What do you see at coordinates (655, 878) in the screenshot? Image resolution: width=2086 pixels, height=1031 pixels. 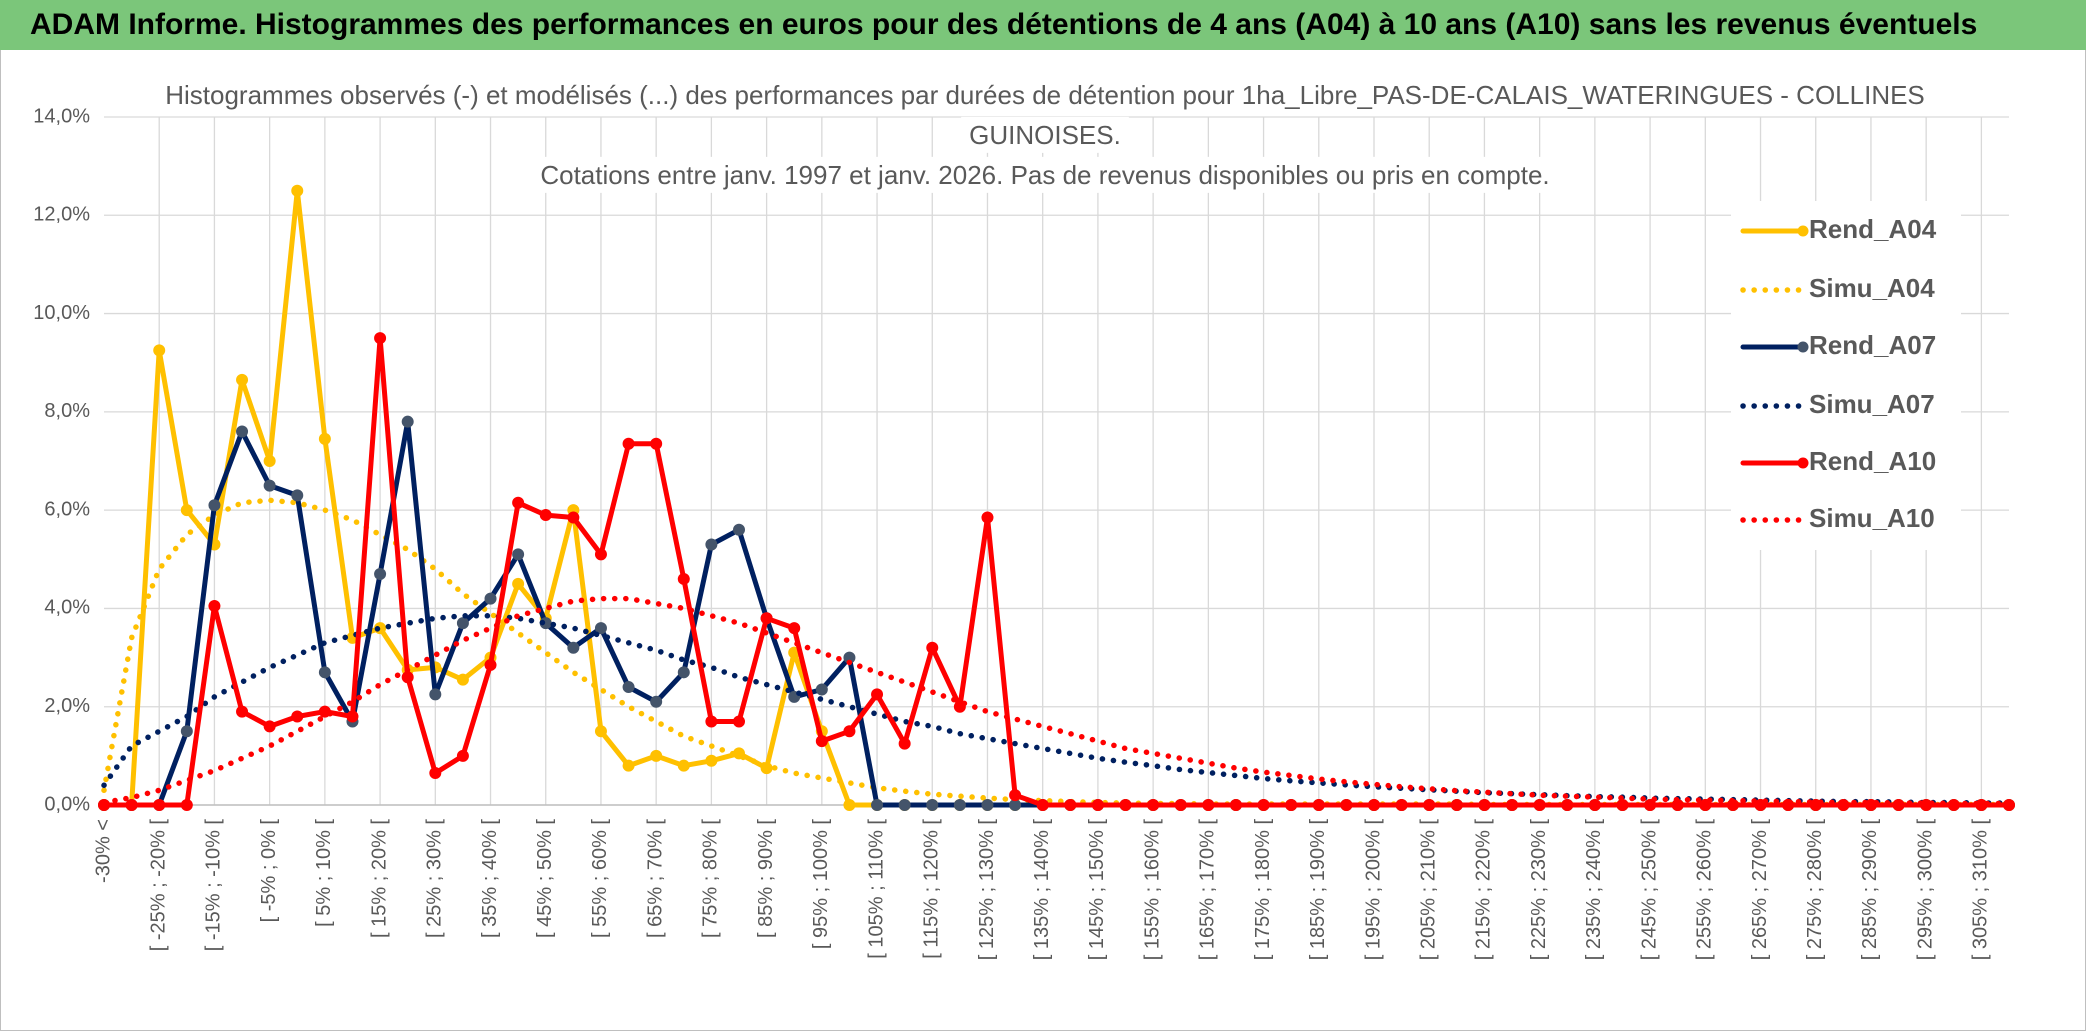 I see `x-tick-label: [ 65% ; 70% [` at bounding box center [655, 878].